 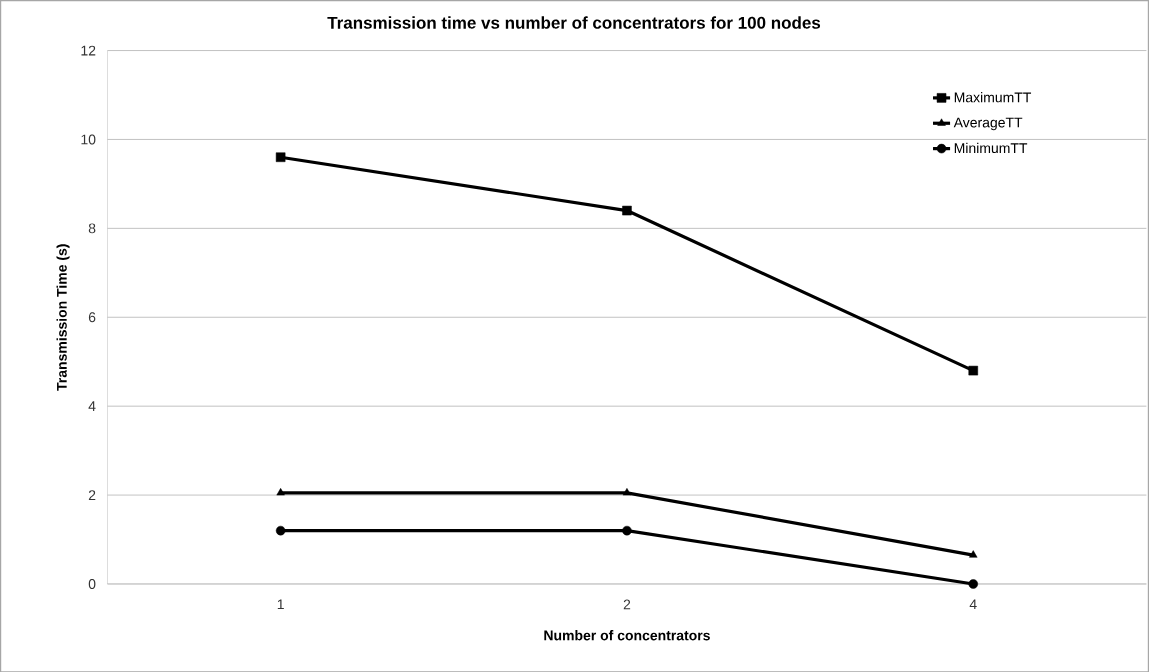 What do you see at coordinates (88, 50) in the screenshot?
I see `y-tick-label: 12` at bounding box center [88, 50].